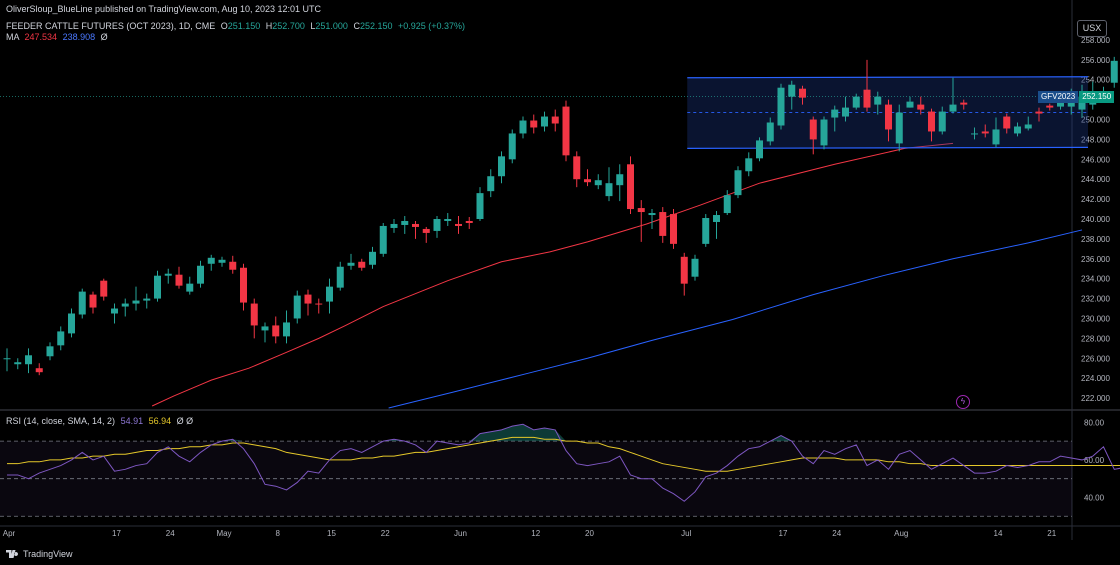 The width and height of the screenshot is (1120, 565). Describe the element at coordinates (1092, 28) in the screenshot. I see `currency-button: USX` at that location.